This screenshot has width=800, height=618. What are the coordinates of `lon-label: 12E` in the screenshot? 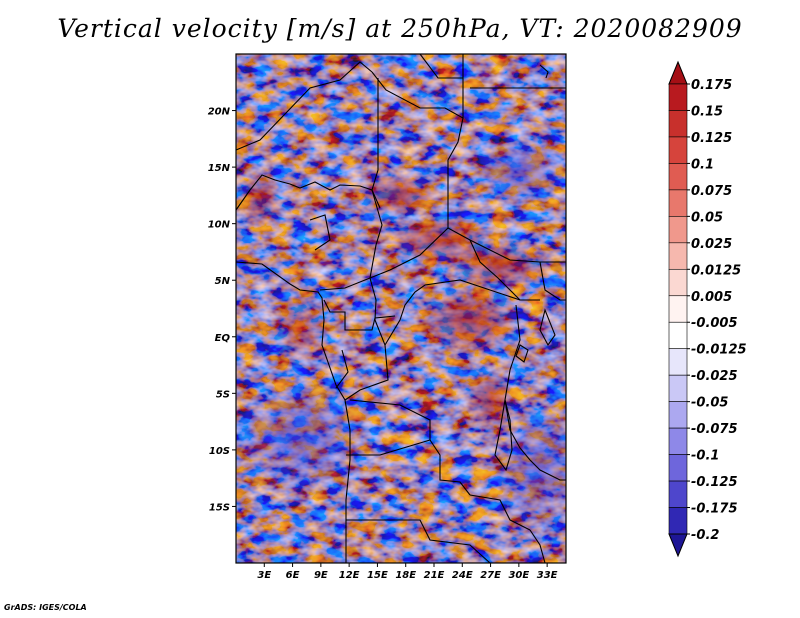 It's located at (349, 575).